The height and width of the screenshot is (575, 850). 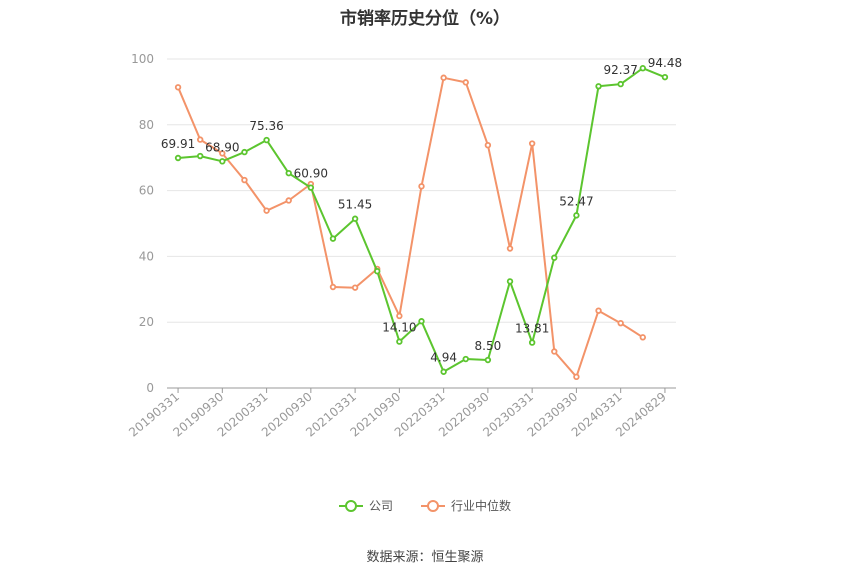 What do you see at coordinates (146, 256) in the screenshot?
I see `y-tick-label: 40` at bounding box center [146, 256].